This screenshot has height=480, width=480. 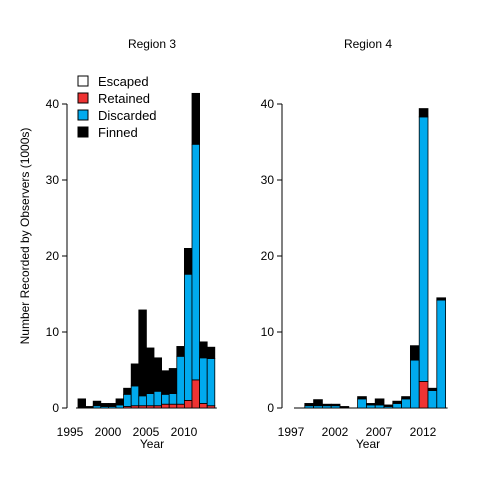 I want to click on legend-label-escaped: Escaped, so click(x=123, y=81).